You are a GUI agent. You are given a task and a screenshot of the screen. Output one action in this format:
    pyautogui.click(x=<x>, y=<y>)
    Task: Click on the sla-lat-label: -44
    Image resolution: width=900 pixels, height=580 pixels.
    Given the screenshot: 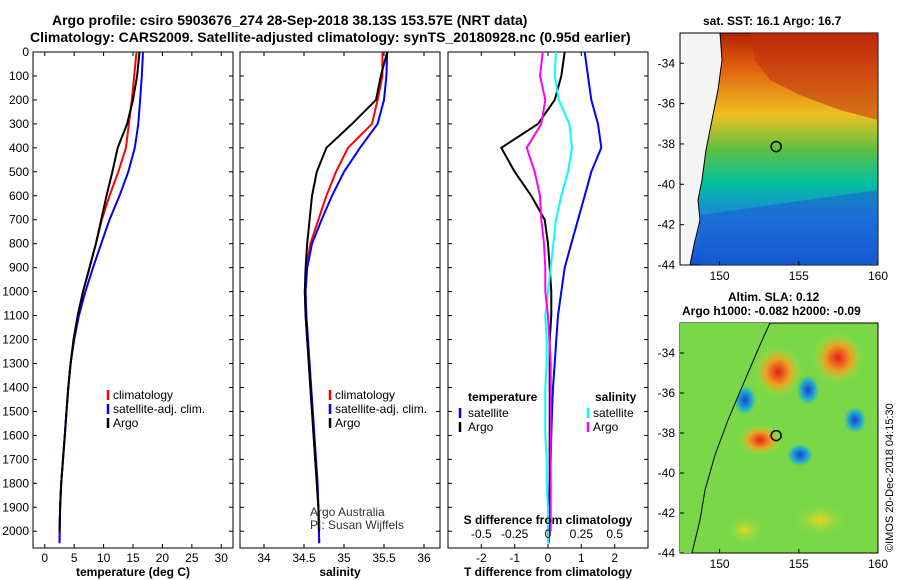 What is the action you would take?
    pyautogui.click(x=667, y=553)
    